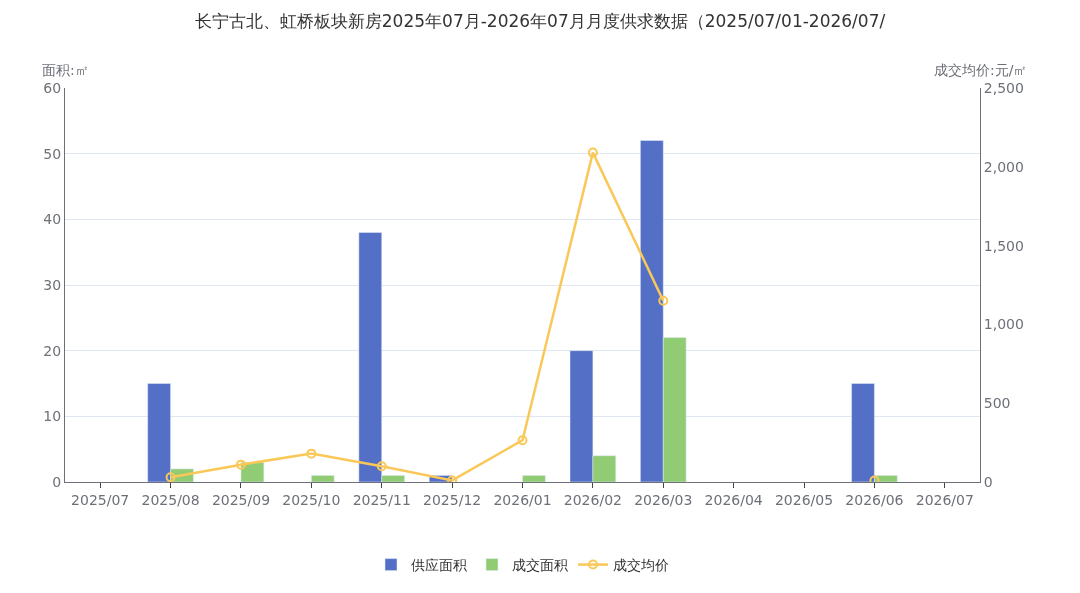  I want to click on y2-tick-label: 2,000, so click(1003, 166).